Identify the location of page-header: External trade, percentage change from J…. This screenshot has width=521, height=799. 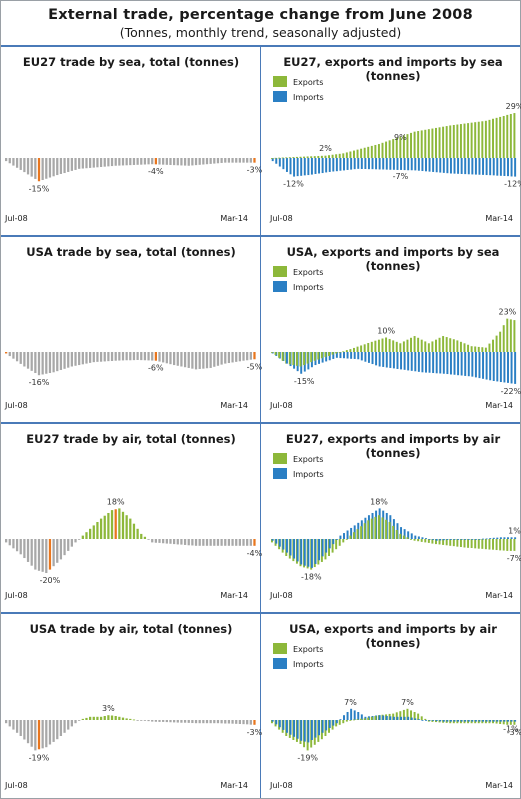
(260, 23).